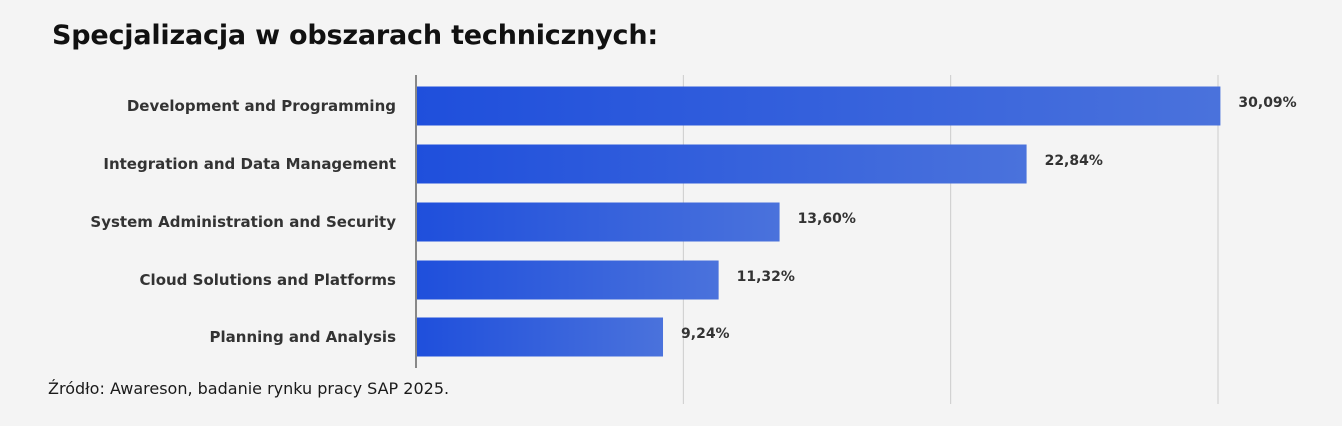 The height and width of the screenshot is (426, 1342). Describe the element at coordinates (268, 280) in the screenshot. I see `category-label: Cloud Solutions and Platforms` at that location.